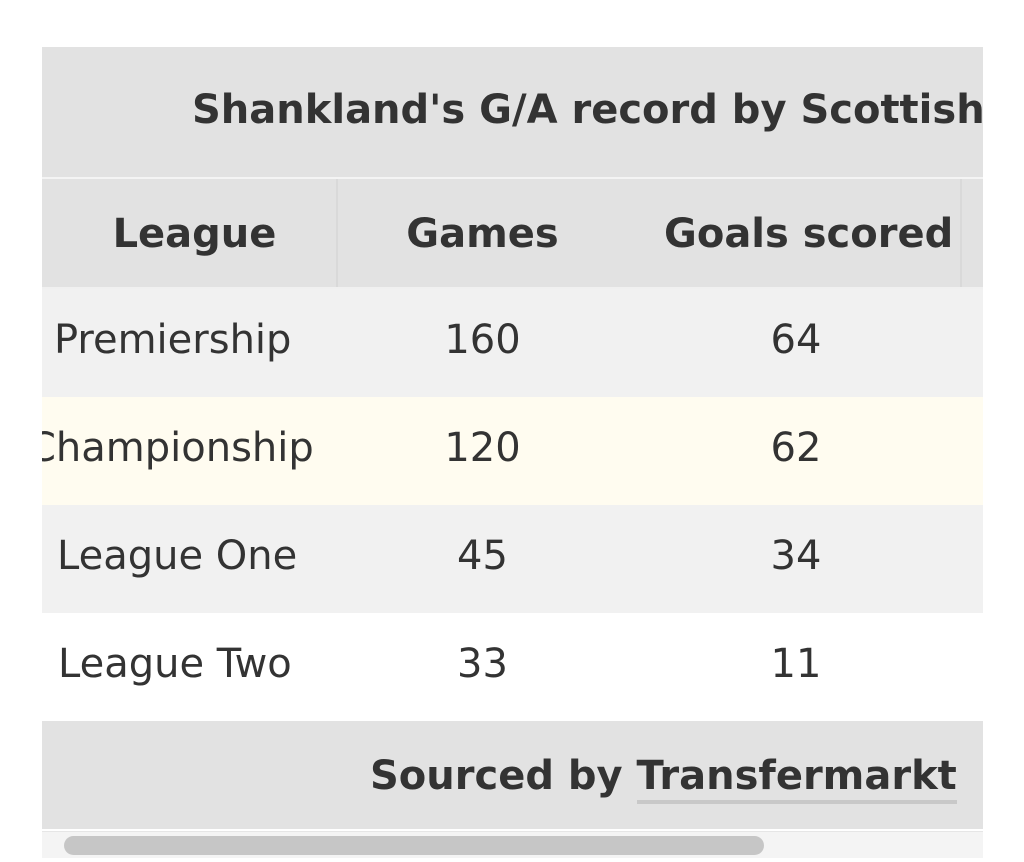 This screenshot has width=1024, height=862. Describe the element at coordinates (512, 667) in the screenshot. I see `table-row: League Two 33 11` at that location.